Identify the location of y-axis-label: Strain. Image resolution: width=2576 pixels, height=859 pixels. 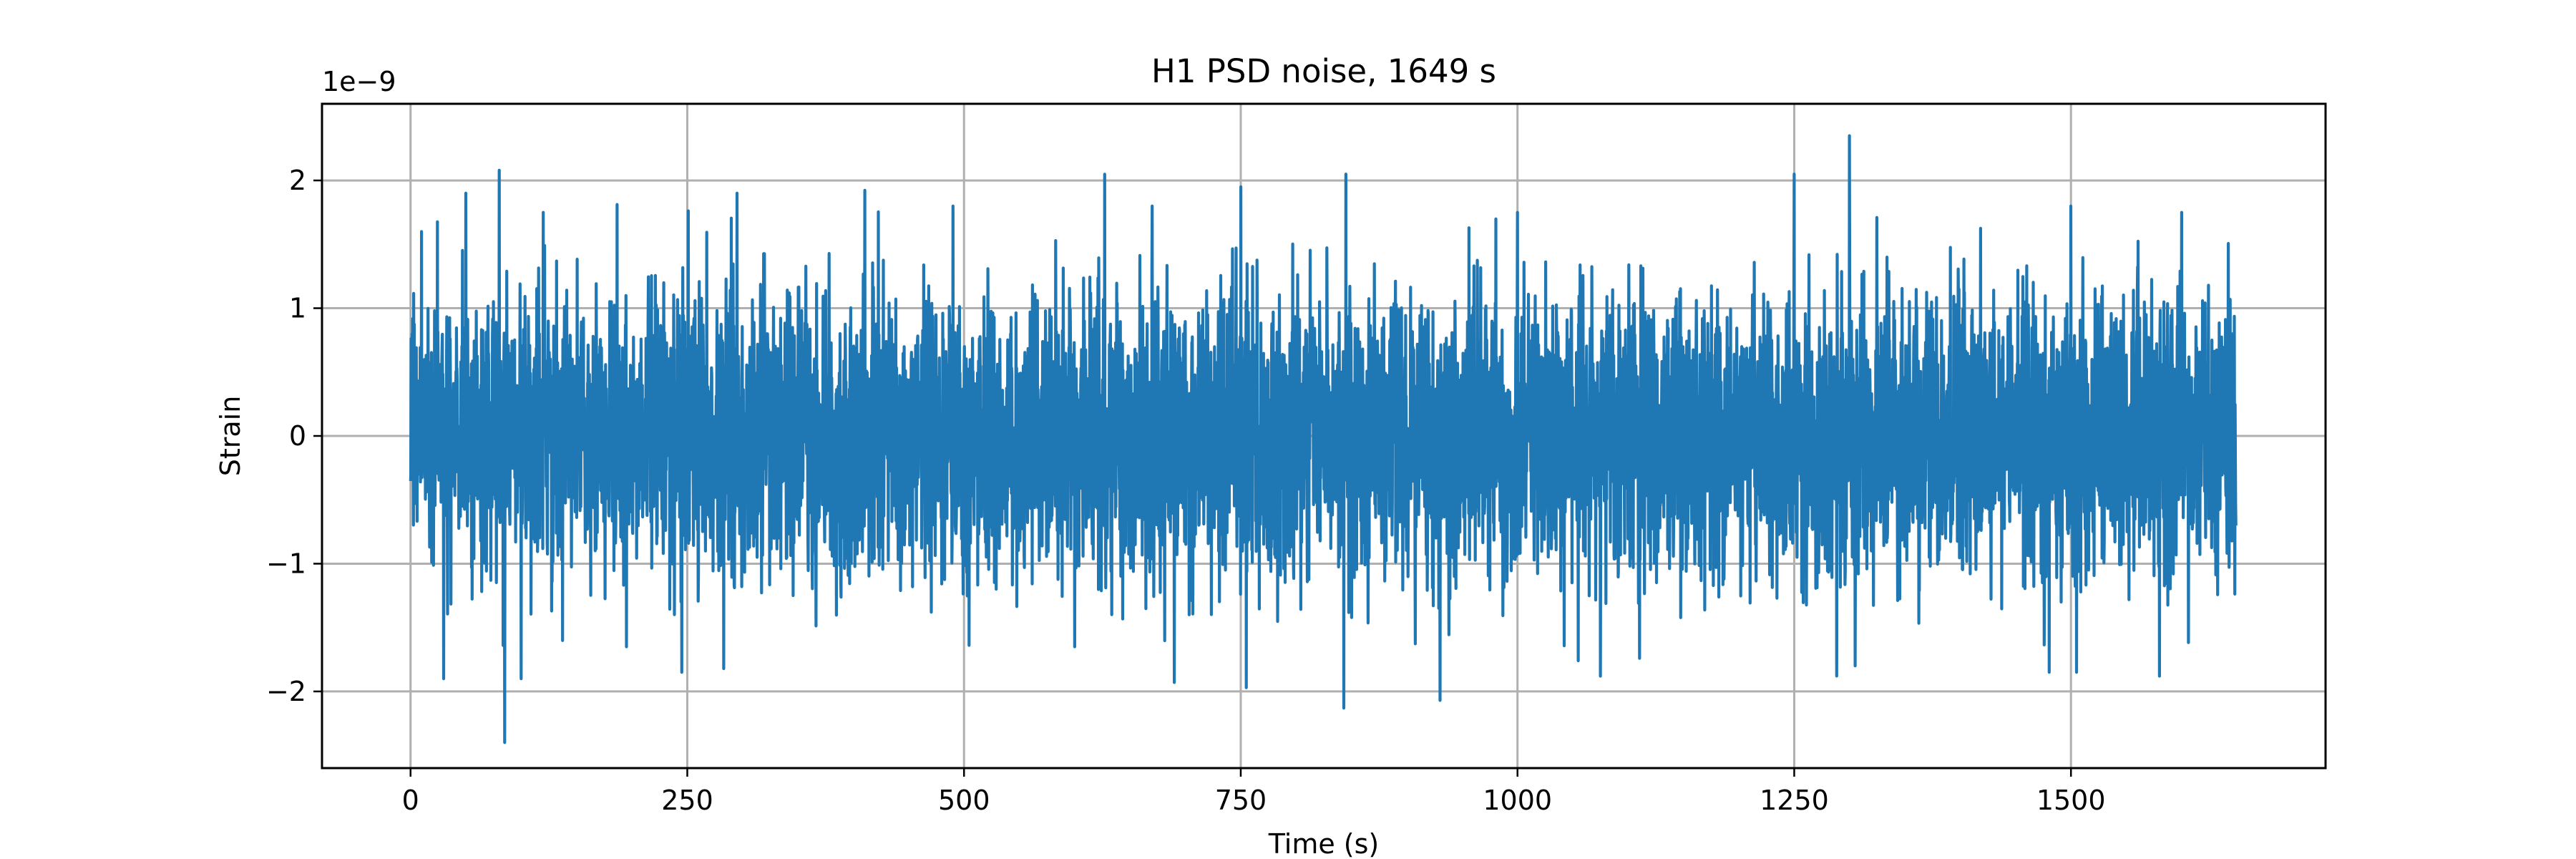
(230, 436).